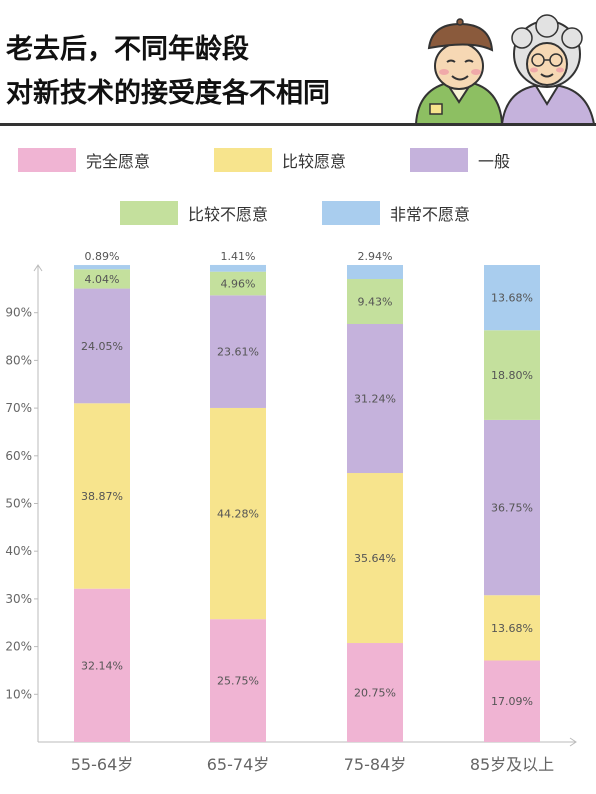  I want to click on legend-item-unwilling: 比较不愿意, so click(194, 213).